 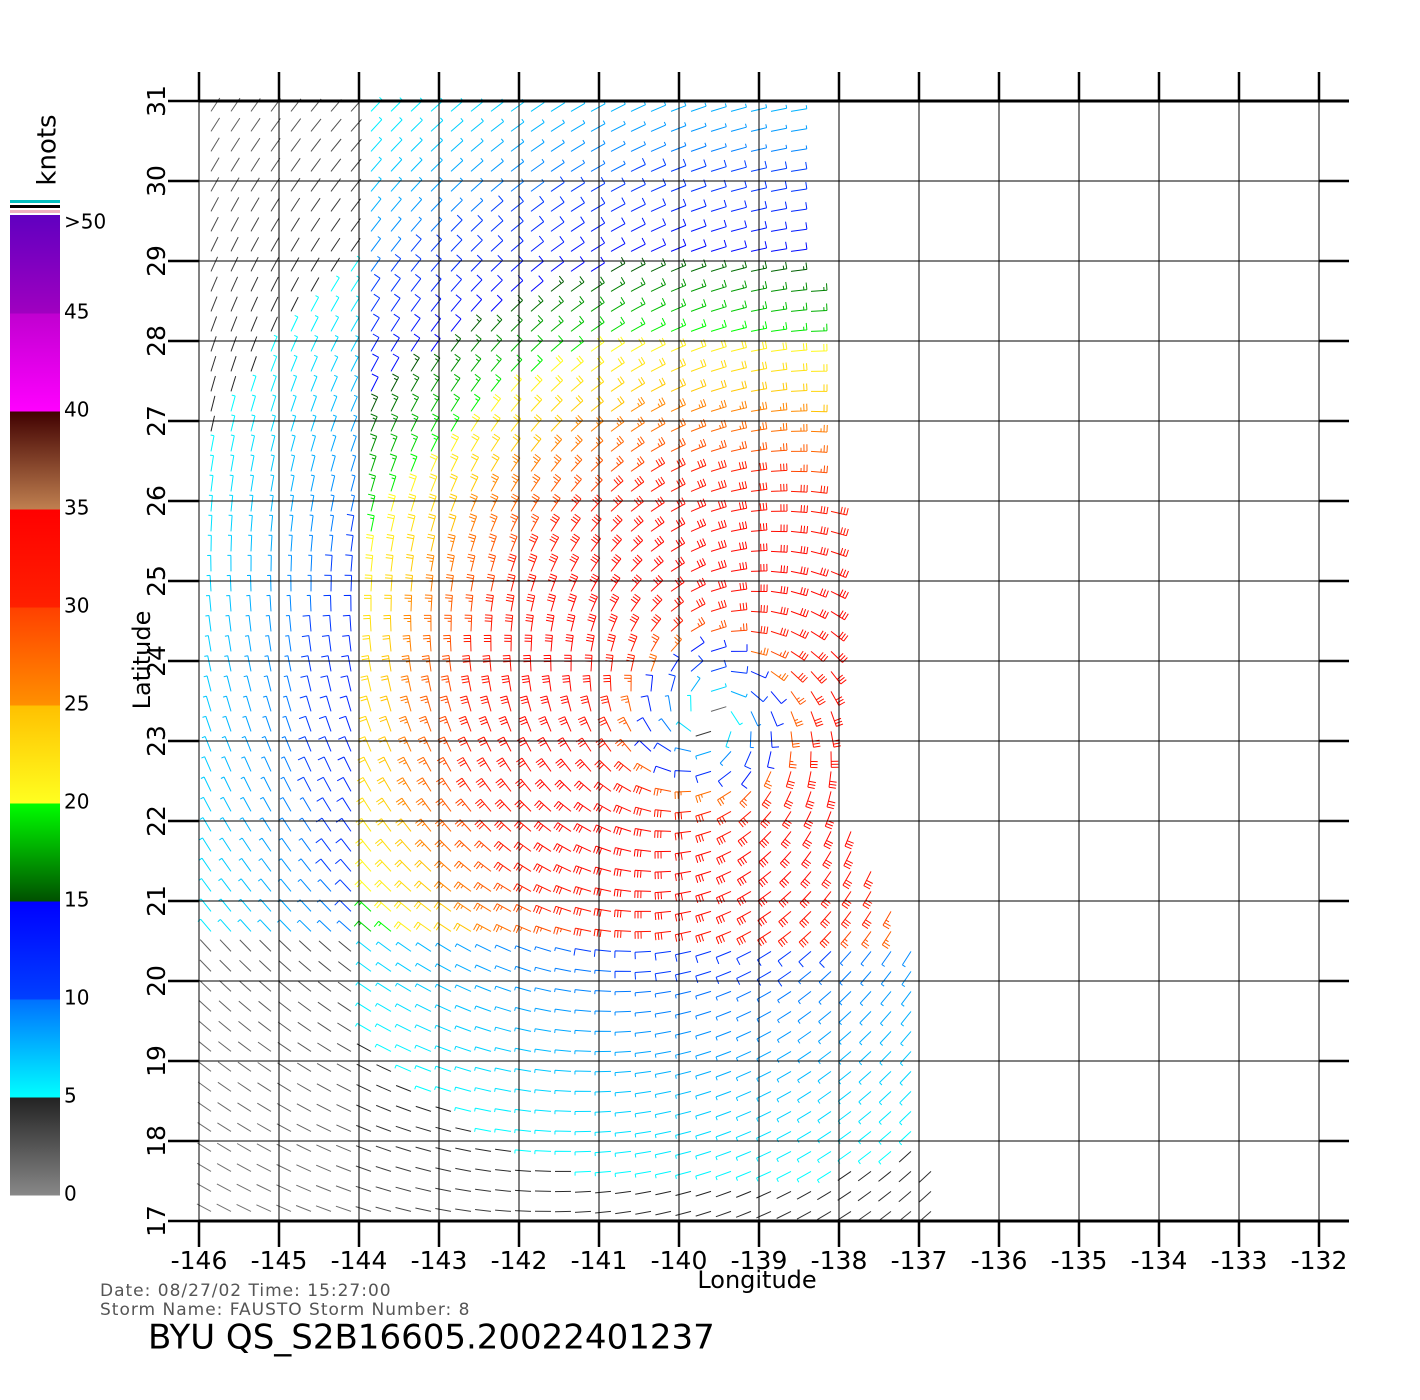 What do you see at coordinates (142, 660) in the screenshot?
I see `y-axis-label: Latitude` at bounding box center [142, 660].